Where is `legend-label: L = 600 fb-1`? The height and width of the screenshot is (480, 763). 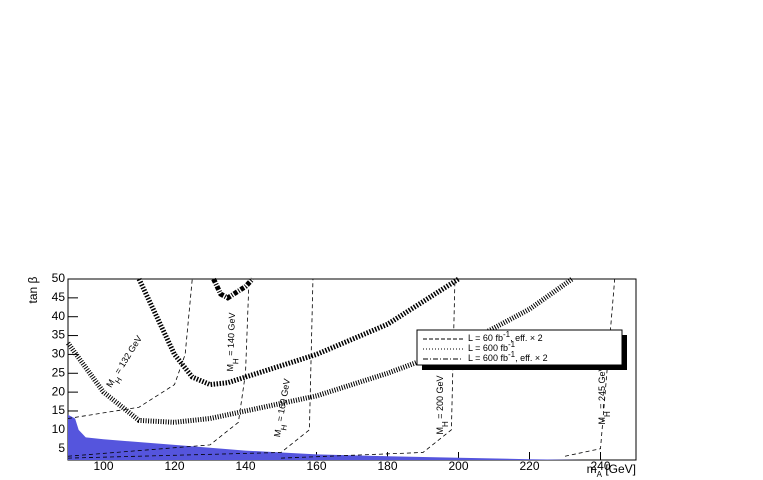 legend-label: L = 600 fb-1 is located at coordinates (492, 347).